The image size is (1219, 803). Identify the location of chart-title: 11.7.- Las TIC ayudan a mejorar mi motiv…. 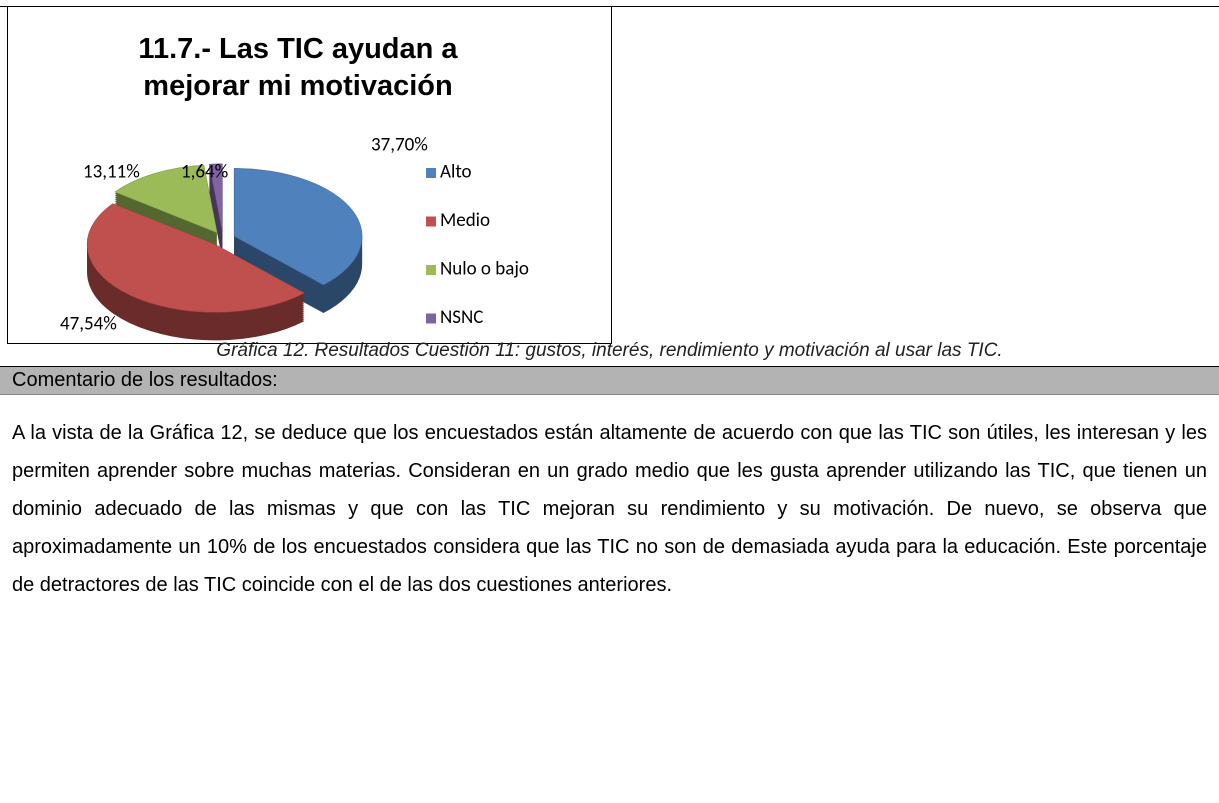
(298, 67).